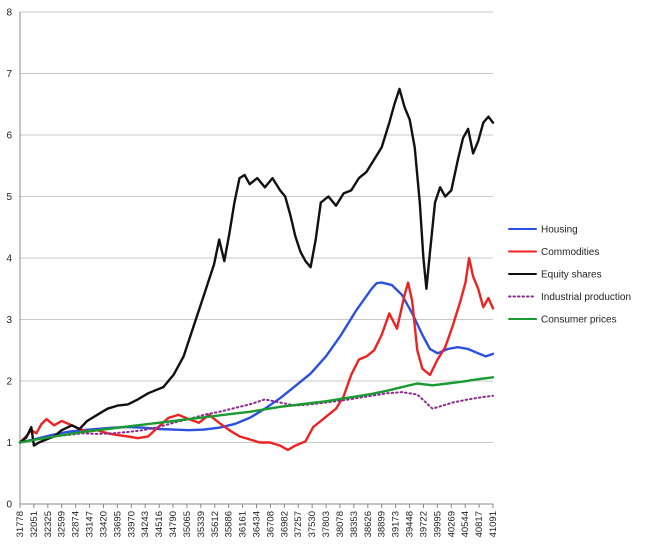  What do you see at coordinates (48, 524) in the screenshot?
I see `x-tick-label: 32325` at bounding box center [48, 524].